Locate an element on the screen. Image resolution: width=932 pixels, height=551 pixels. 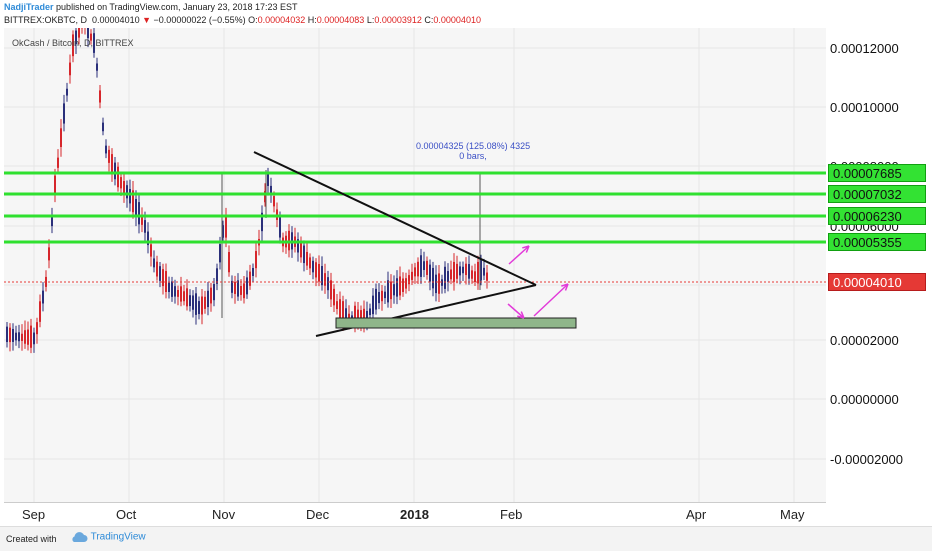
time-tick: Sep is located at coordinates (33, 514).